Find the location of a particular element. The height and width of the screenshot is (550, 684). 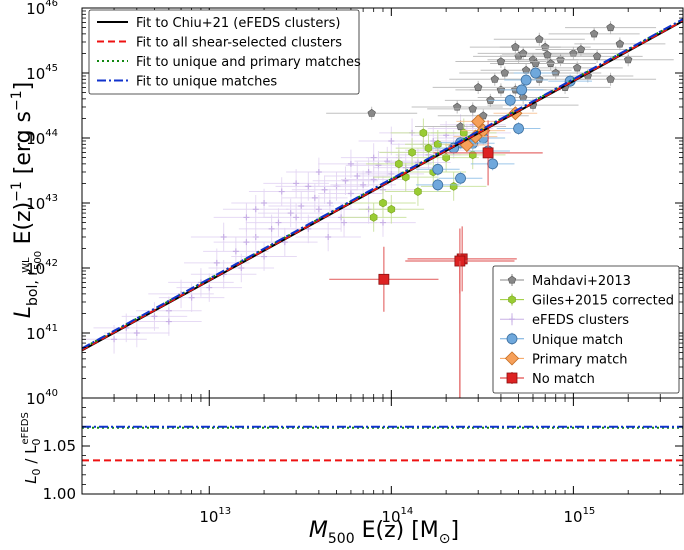

legend-item: Primary match is located at coordinates (563, 359).